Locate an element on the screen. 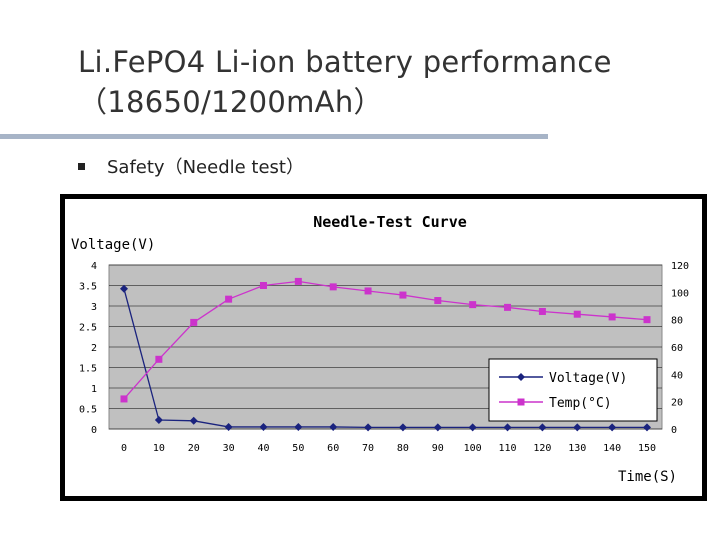  y-tick-label: 0 is located at coordinates (94, 430).